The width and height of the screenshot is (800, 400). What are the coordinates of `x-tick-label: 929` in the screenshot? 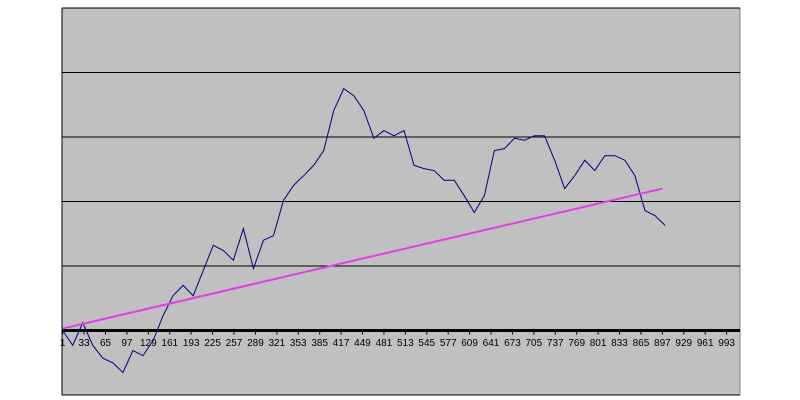 It's located at (683, 343).